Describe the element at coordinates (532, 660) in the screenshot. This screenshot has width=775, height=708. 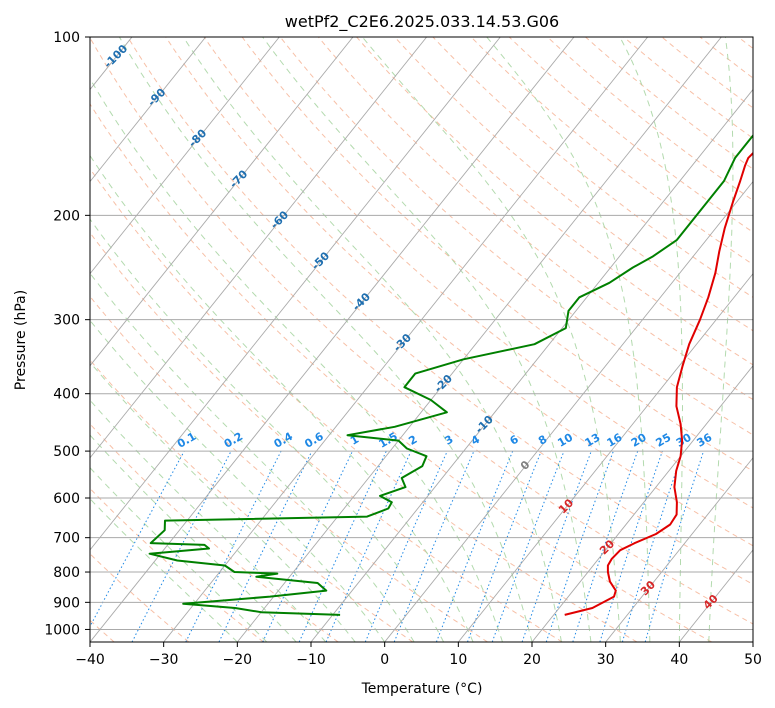
I see `x-tick-label: 20` at that location.